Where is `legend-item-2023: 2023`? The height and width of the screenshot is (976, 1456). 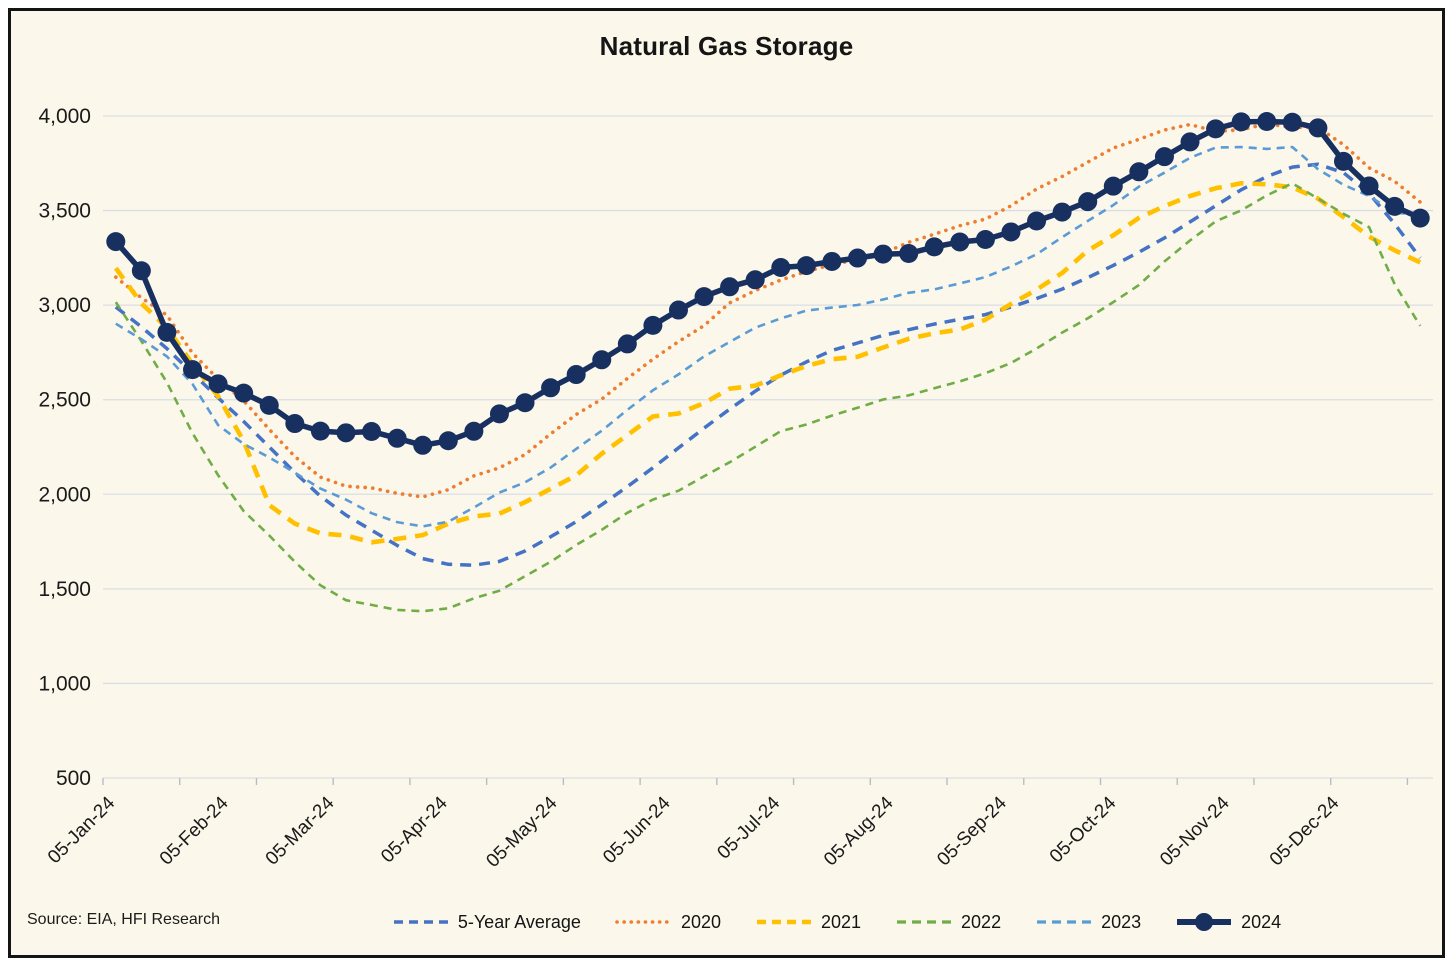 legend-item-2023: 2023 is located at coordinates (1088, 922).